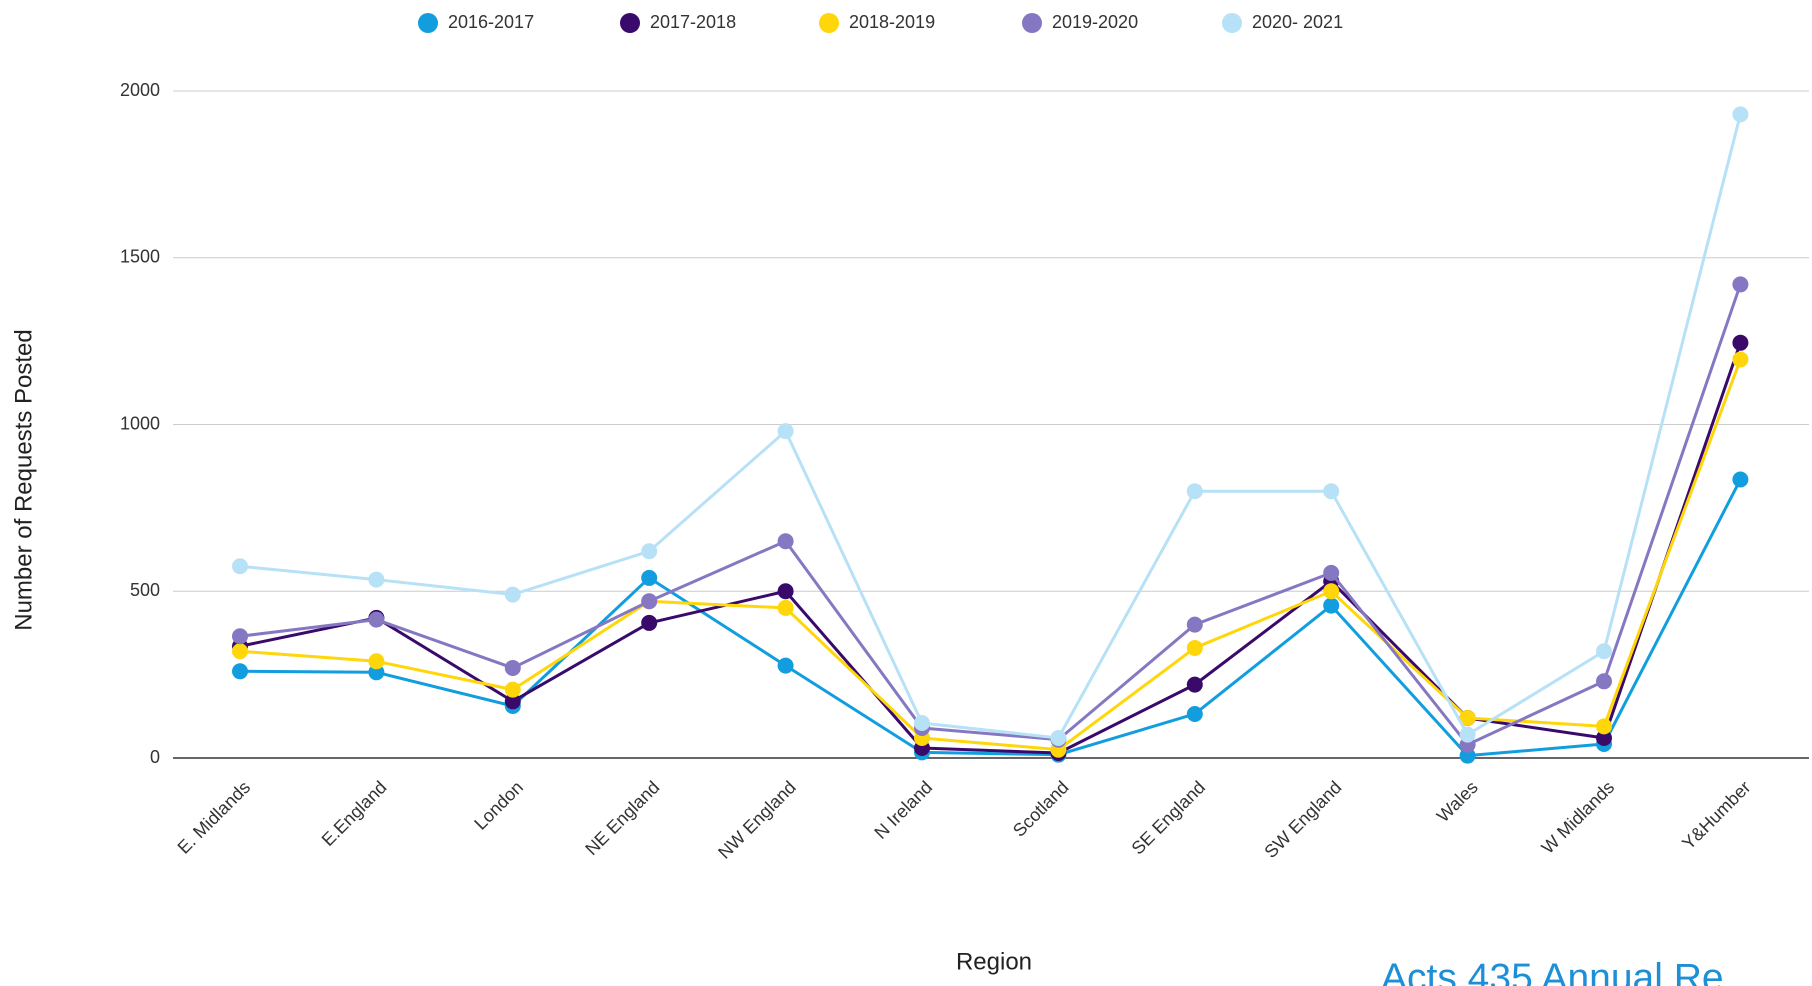  Describe the element at coordinates (140, 257) in the screenshot. I see `y-tick-label: 1500` at that location.